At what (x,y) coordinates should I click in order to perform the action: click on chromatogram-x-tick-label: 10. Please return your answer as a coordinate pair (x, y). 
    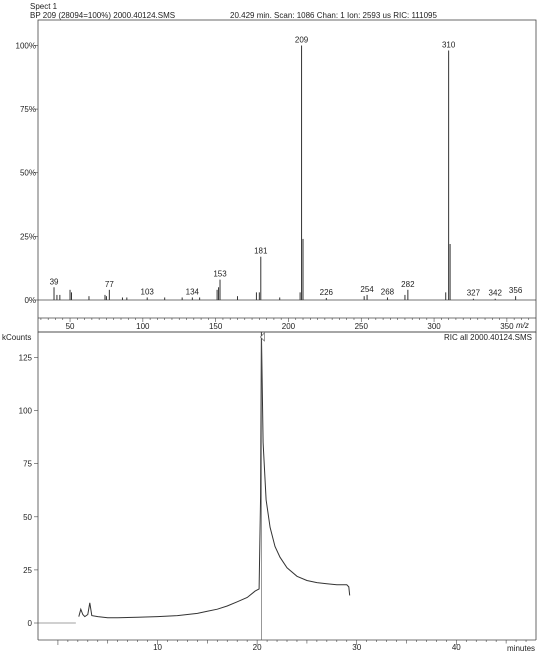
    Looking at the image, I should click on (157, 647).